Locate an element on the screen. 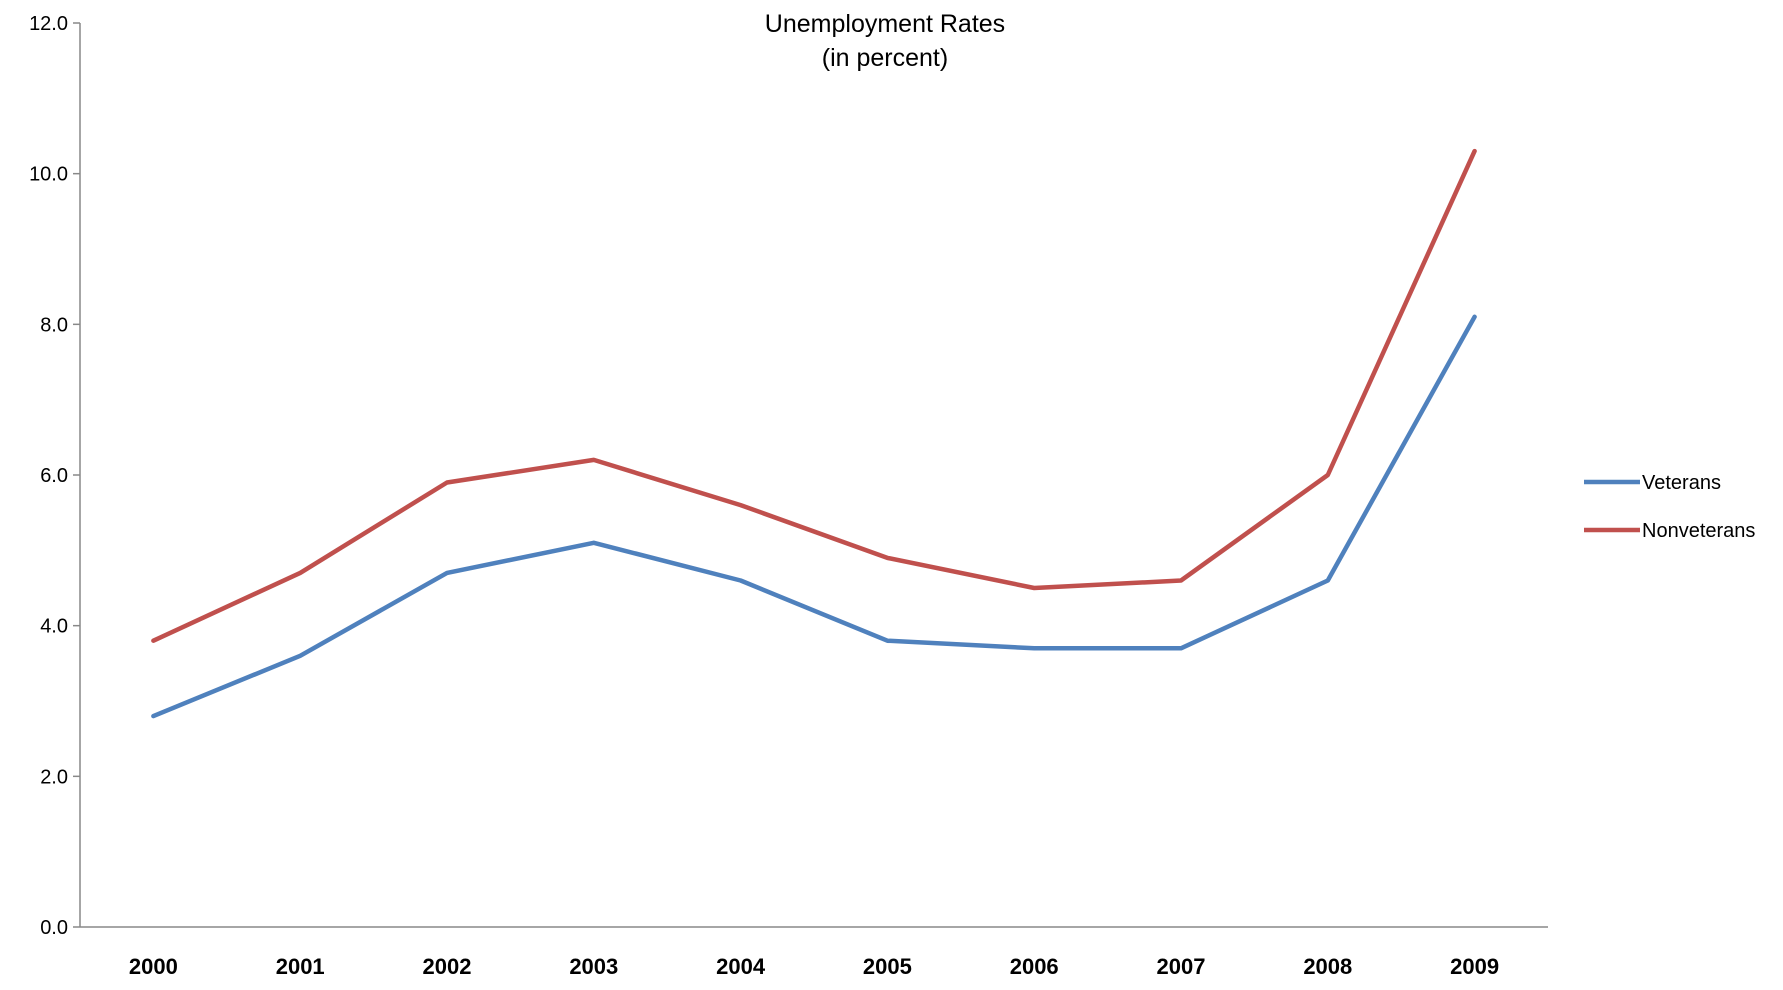 Image resolution: width=1783 pixels, height=990 pixels. x-tick-label: 2000 is located at coordinates (153, 966).